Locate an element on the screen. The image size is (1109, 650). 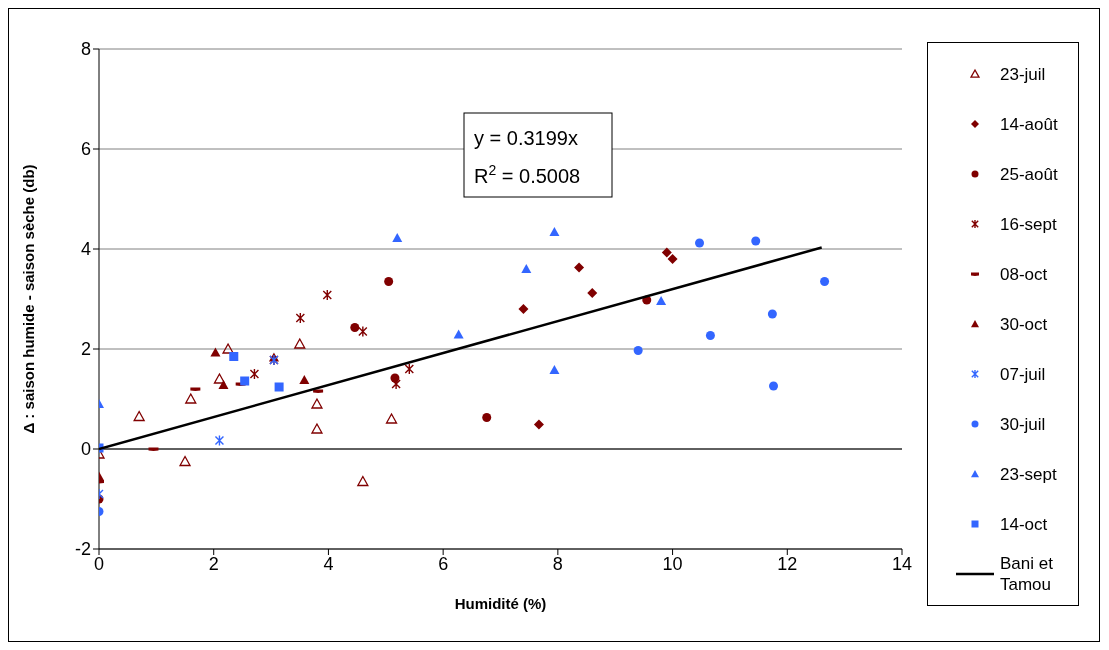
legend-label: 07-juil is located at coordinates (1023, 374).